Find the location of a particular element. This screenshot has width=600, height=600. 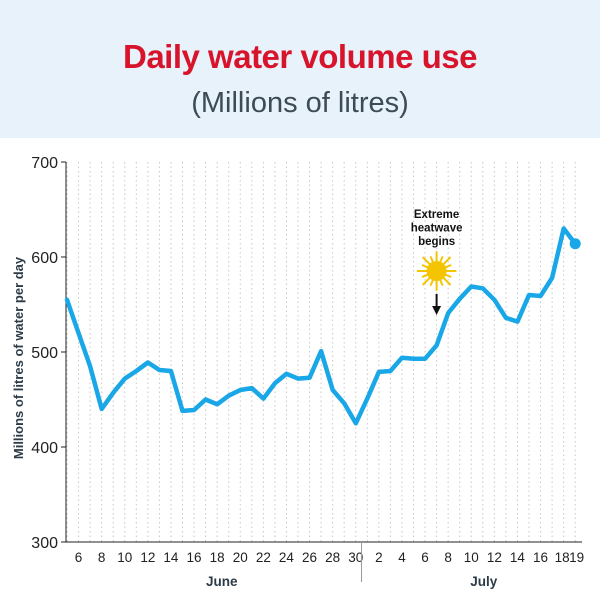

x-tick-label: 22 is located at coordinates (263, 557).